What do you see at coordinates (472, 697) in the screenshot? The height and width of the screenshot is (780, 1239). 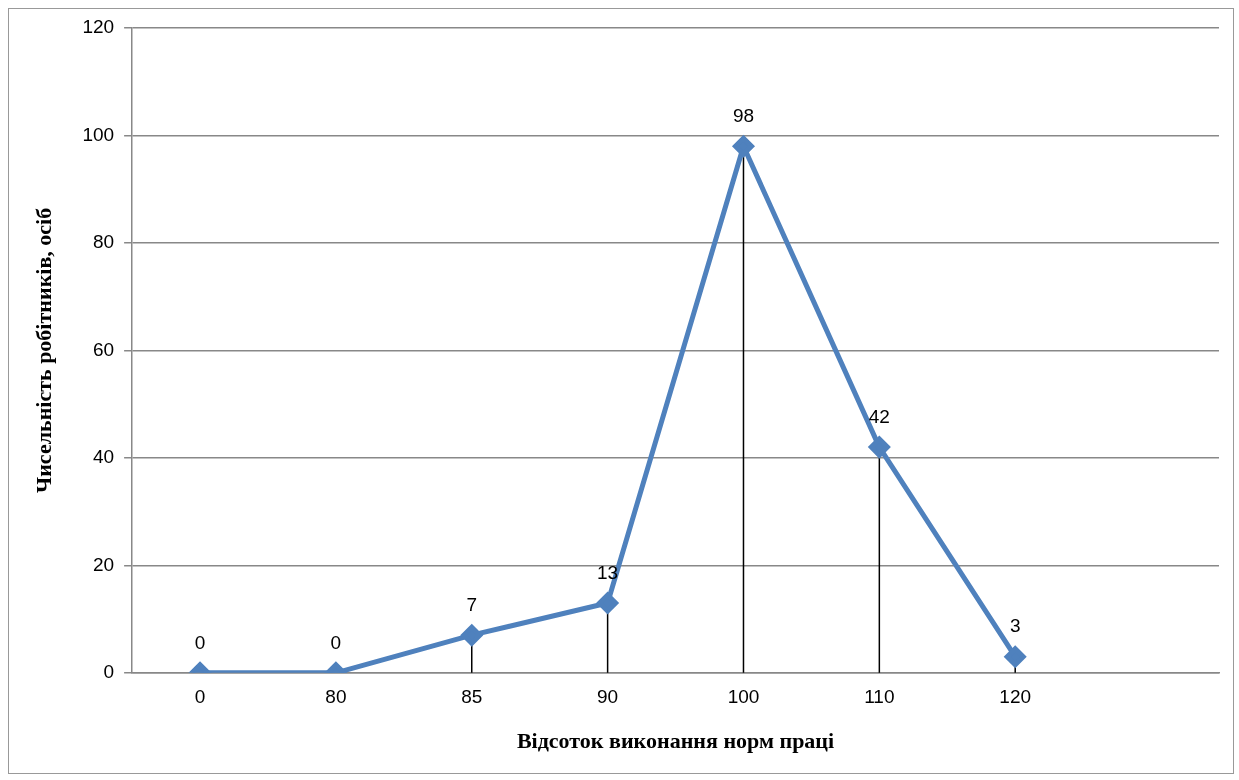 I see `x-tick-label: 85` at bounding box center [472, 697].